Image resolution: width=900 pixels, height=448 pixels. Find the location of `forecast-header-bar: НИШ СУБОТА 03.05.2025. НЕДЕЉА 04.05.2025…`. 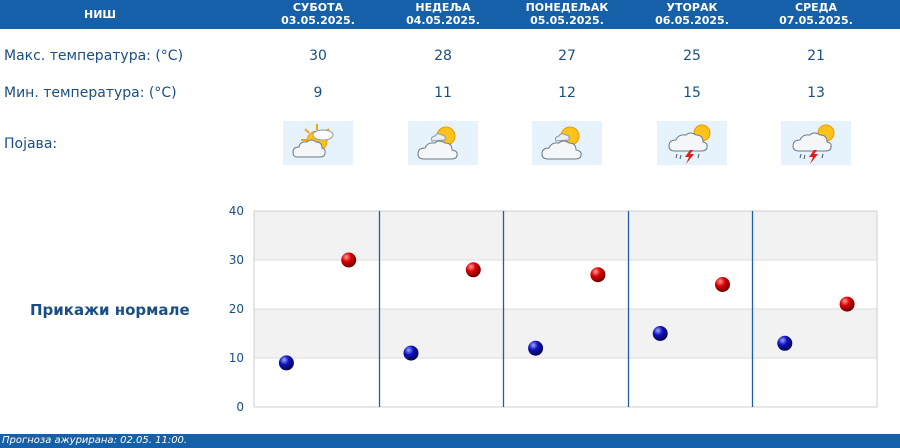

forecast-header-bar: НИШ СУБОТА 03.05.2025. НЕДЕЉА 04.05.2025… is located at coordinates (450, 14).